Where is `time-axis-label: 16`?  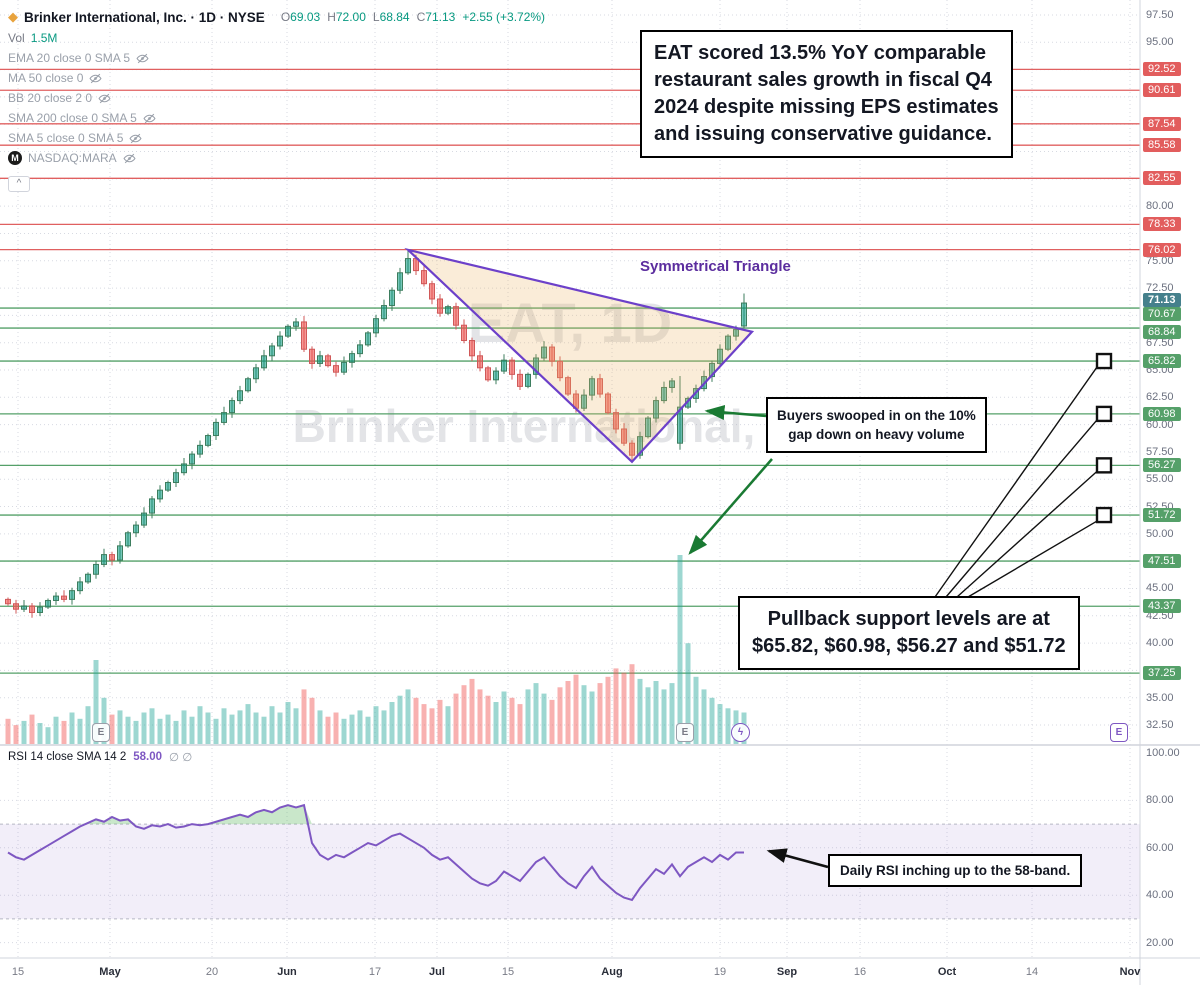 time-axis-label: 16 is located at coordinates (860, 972).